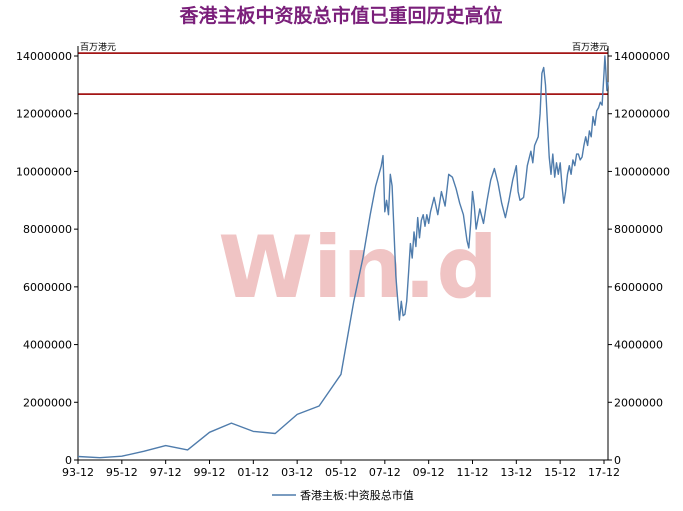  I want to click on left-unit-label: 百万港元, so click(98, 47).